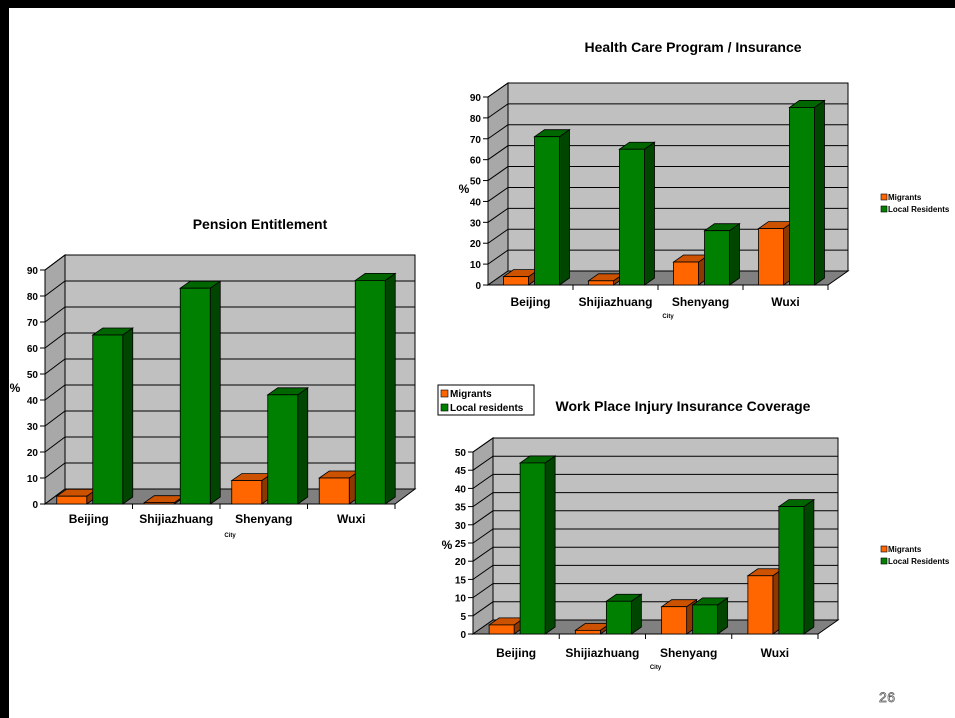 This screenshot has height=718, width=955. What do you see at coordinates (461, 544) in the screenshot?
I see `y-tick-label: 25` at bounding box center [461, 544].